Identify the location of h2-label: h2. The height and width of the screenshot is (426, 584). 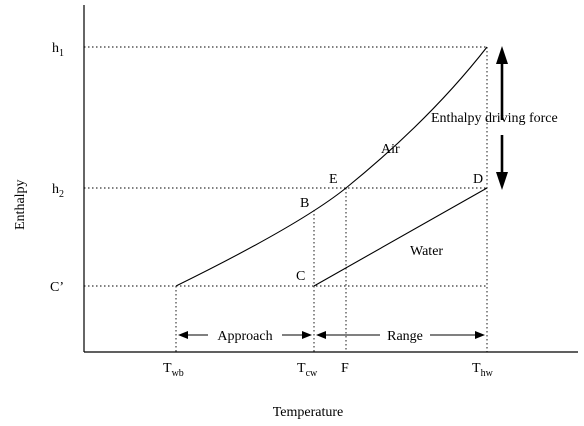
(58, 191).